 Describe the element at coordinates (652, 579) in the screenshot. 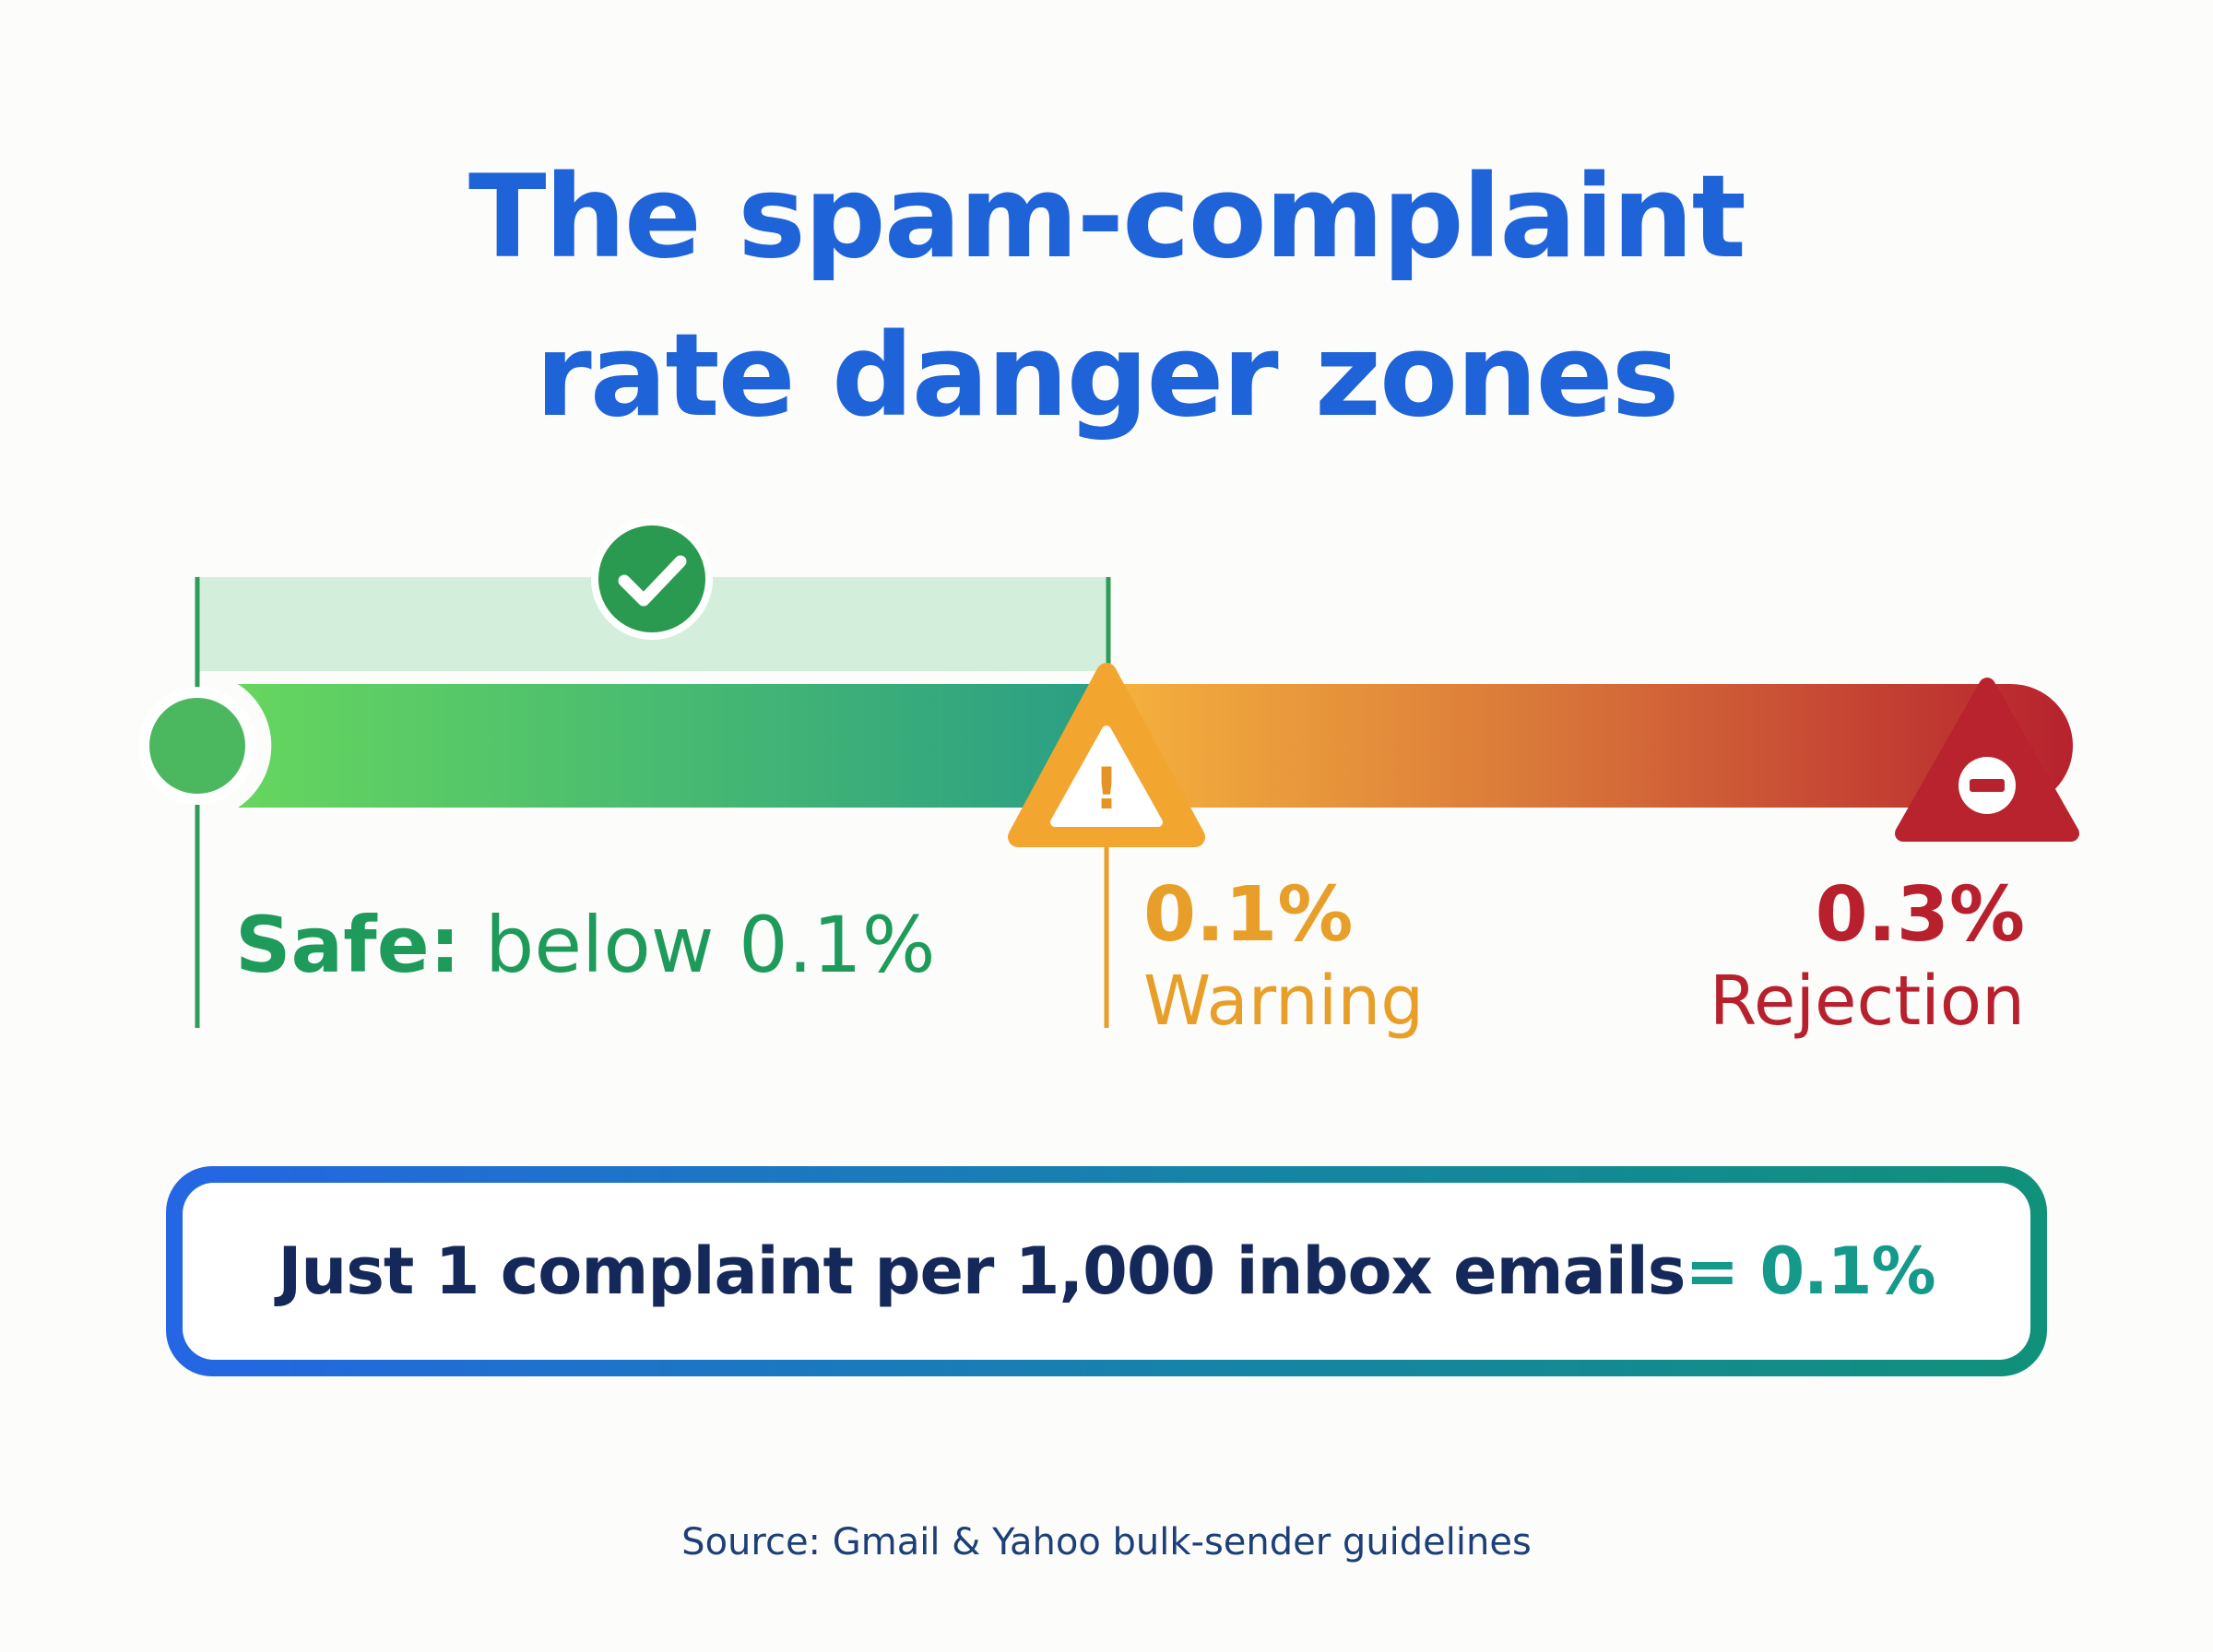

I see `check-circle-icon` at that location.